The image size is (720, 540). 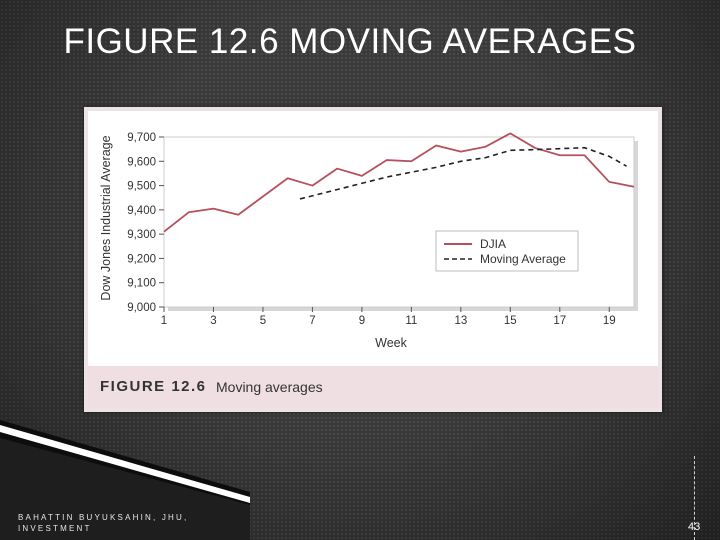 I want to click on caption-text: Moving averages, so click(x=269, y=387).